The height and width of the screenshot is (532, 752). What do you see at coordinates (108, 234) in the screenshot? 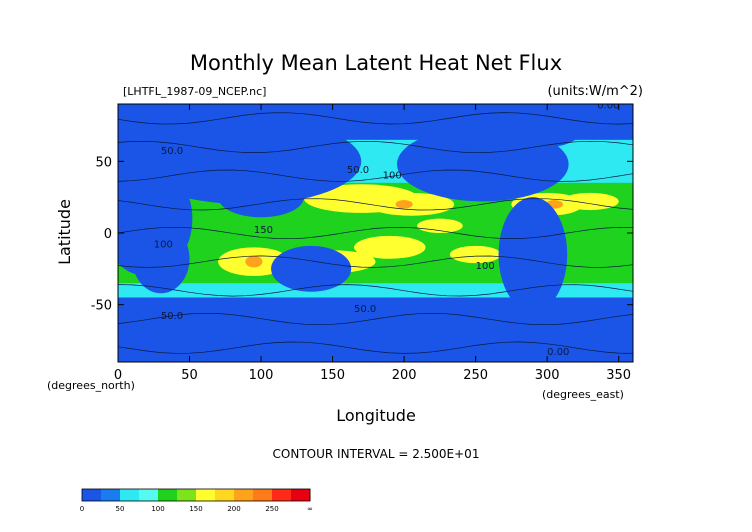
I see `y-tick-label: 0` at bounding box center [108, 234].